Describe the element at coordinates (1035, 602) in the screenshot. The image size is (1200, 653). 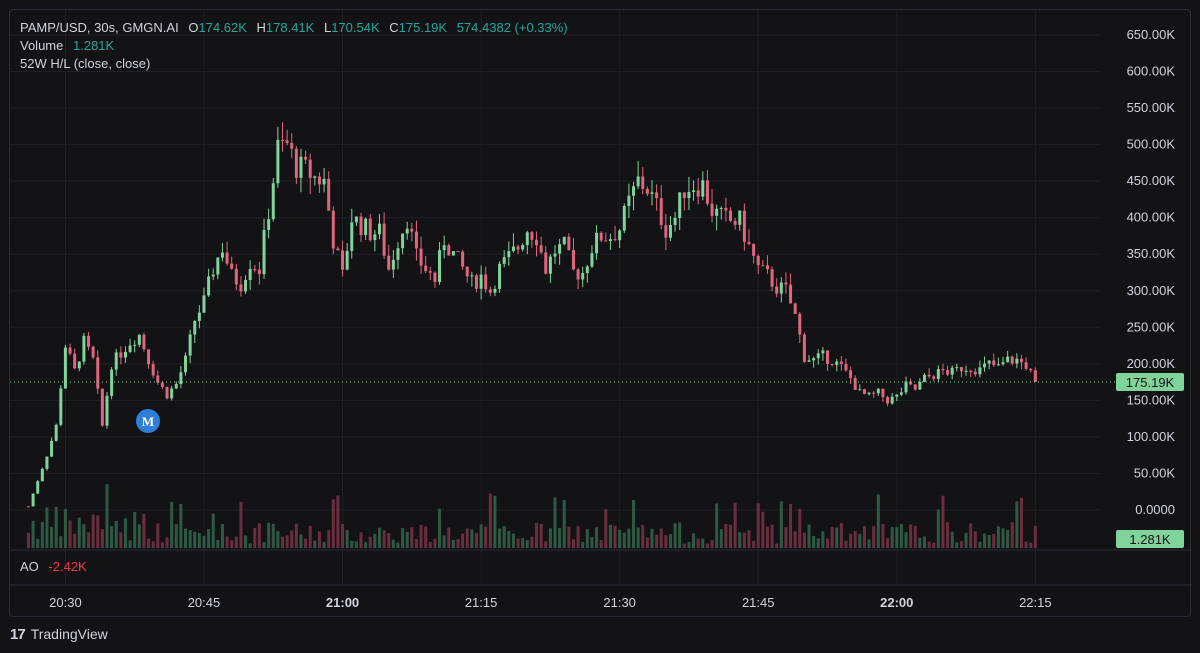
I see `time-tick-label: 22:15` at that location.